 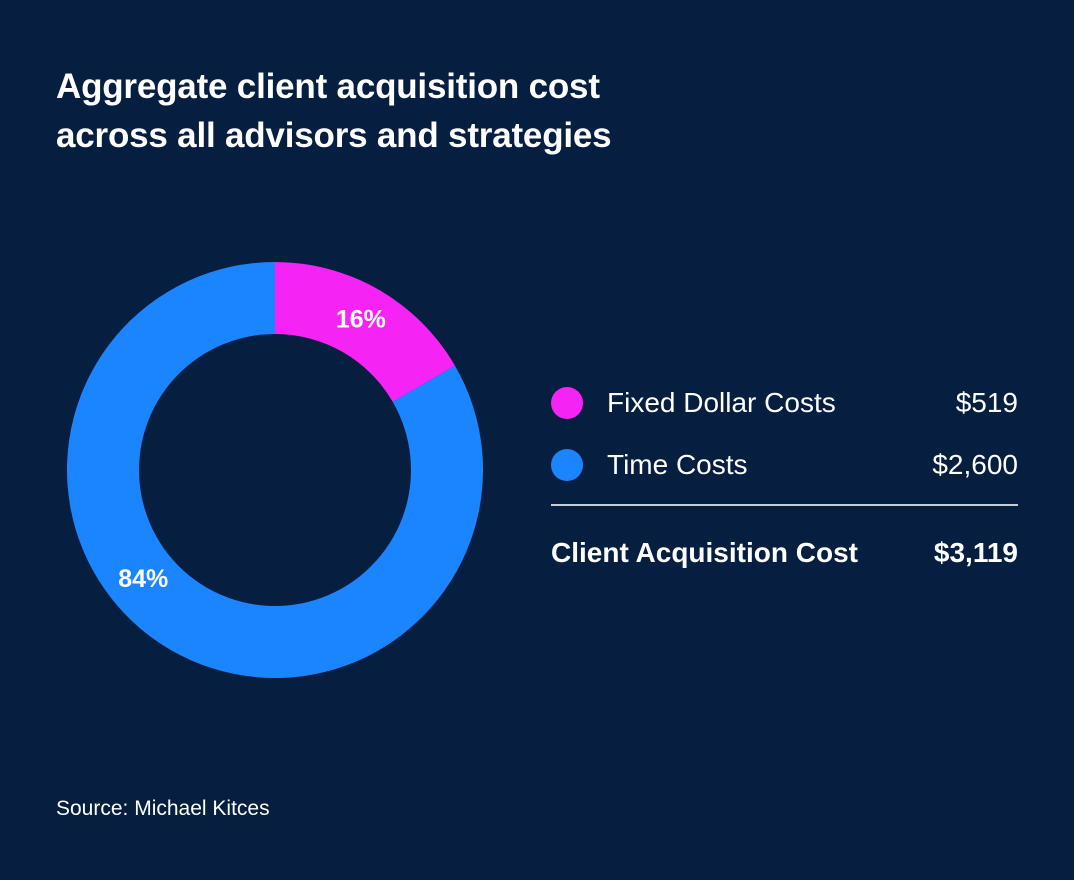 I want to click on legend-divider, so click(x=784, y=505).